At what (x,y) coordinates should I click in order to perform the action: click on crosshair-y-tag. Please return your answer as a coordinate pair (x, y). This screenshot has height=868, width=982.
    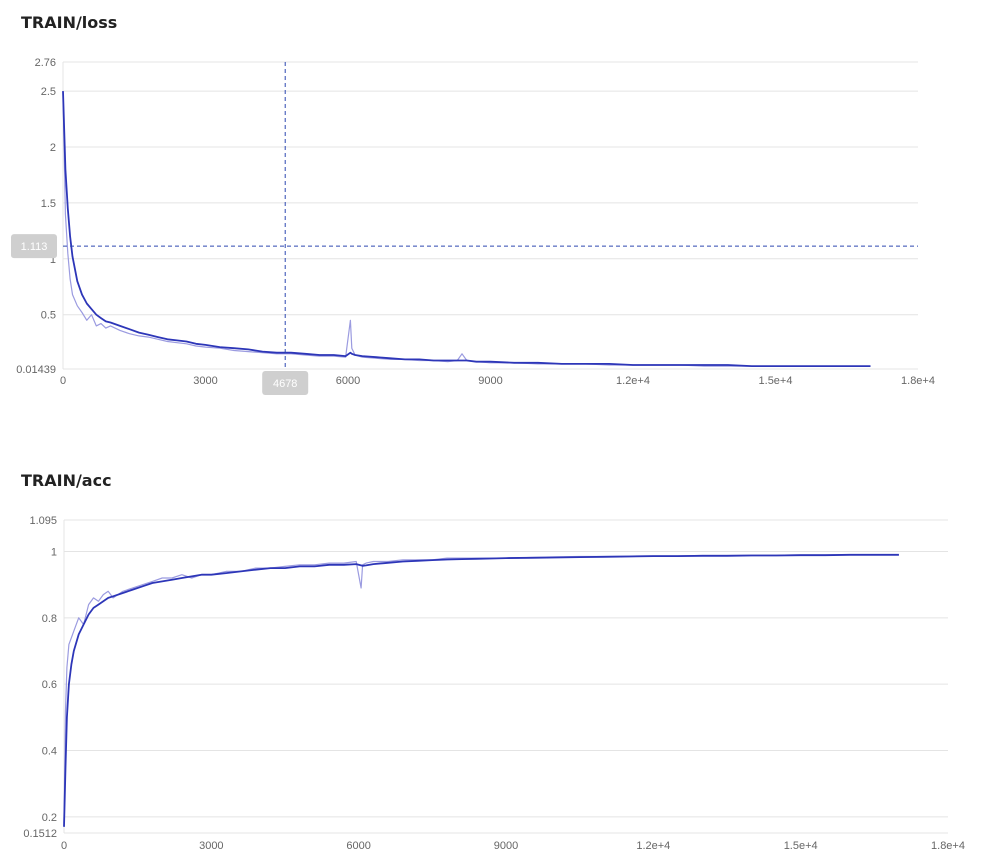
    Looking at the image, I should click on (34, 246).